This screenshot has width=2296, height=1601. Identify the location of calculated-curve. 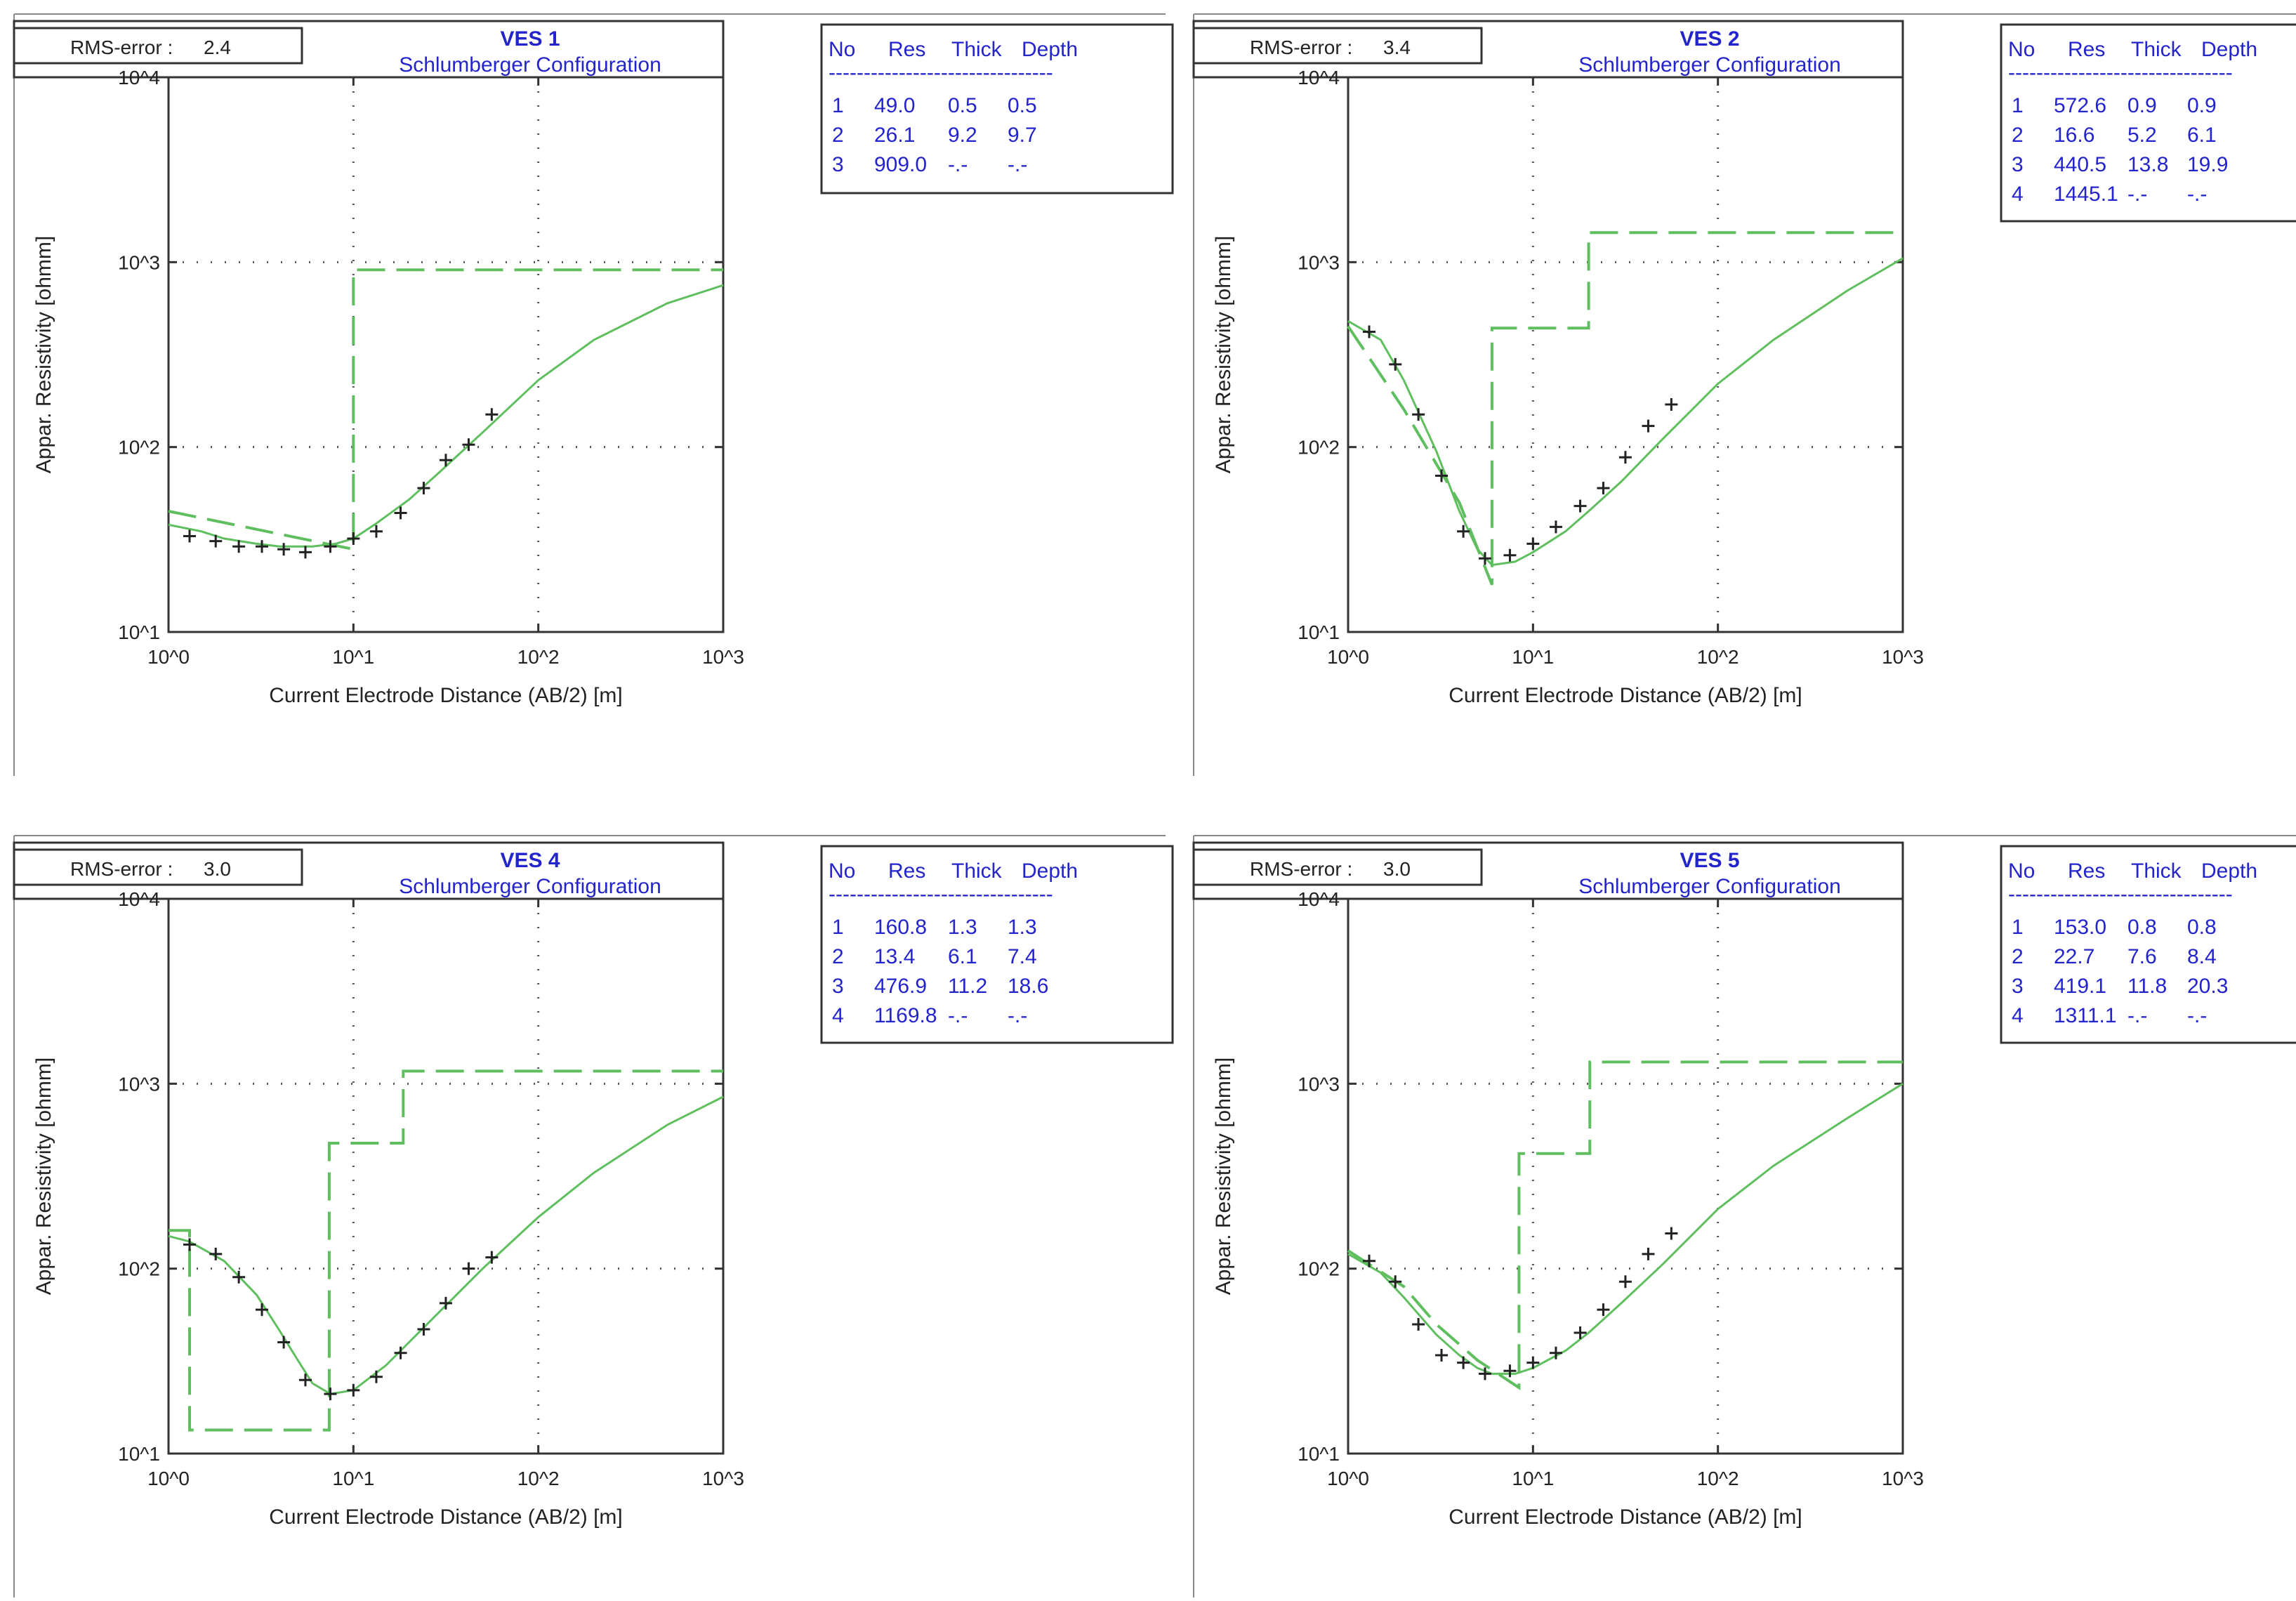
(1625, 412).